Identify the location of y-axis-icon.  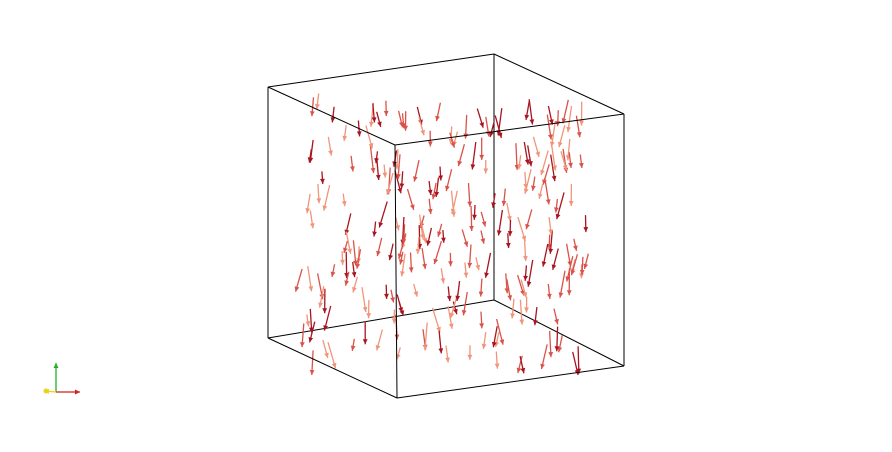
(56, 377).